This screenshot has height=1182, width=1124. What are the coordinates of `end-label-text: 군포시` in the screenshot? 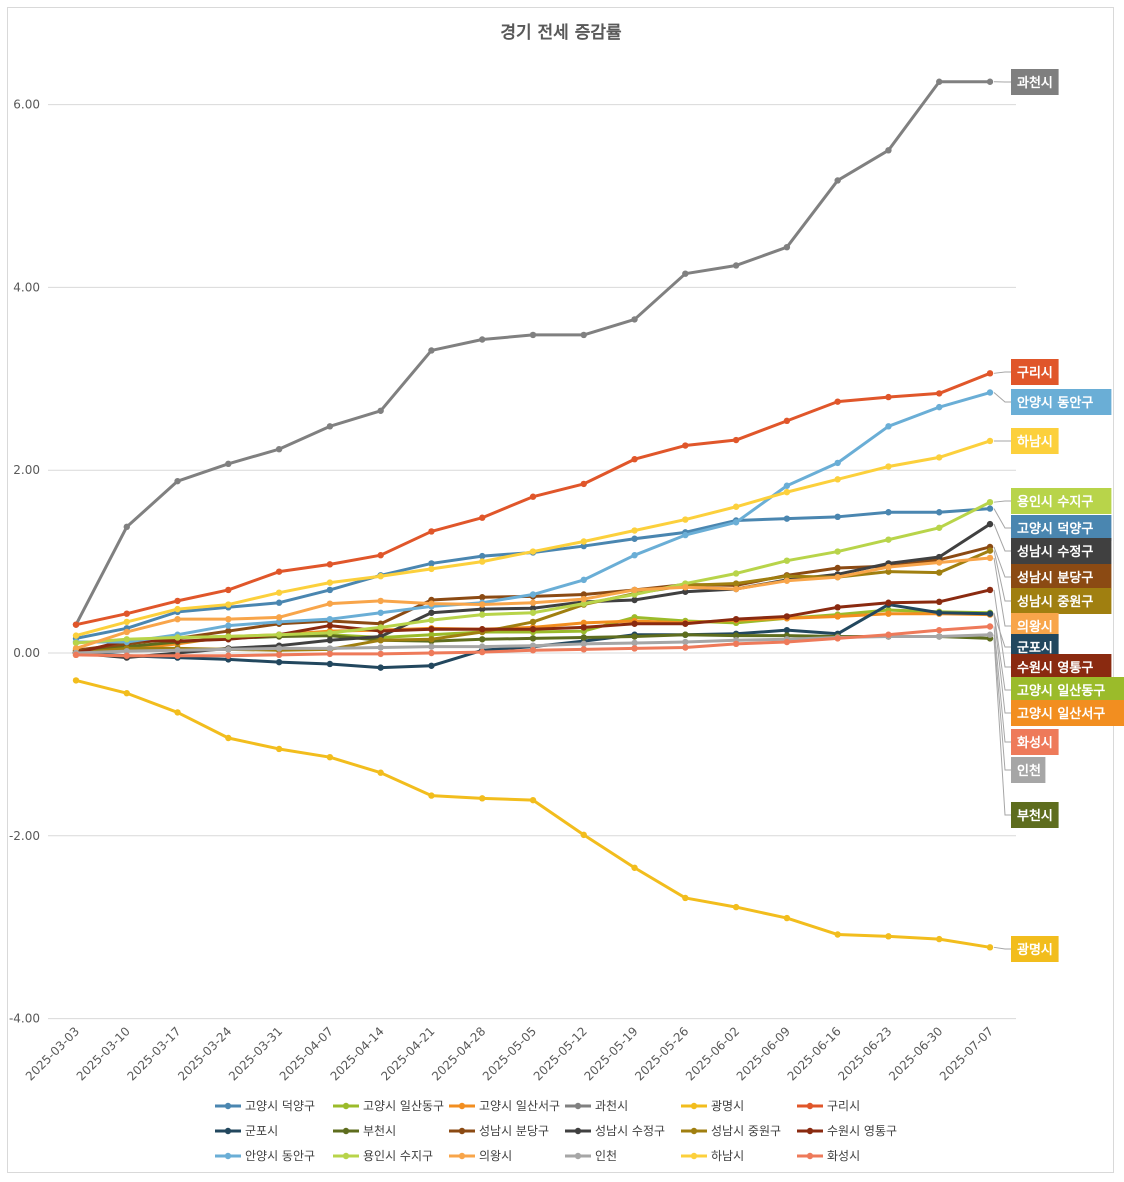 It's located at (1035, 648).